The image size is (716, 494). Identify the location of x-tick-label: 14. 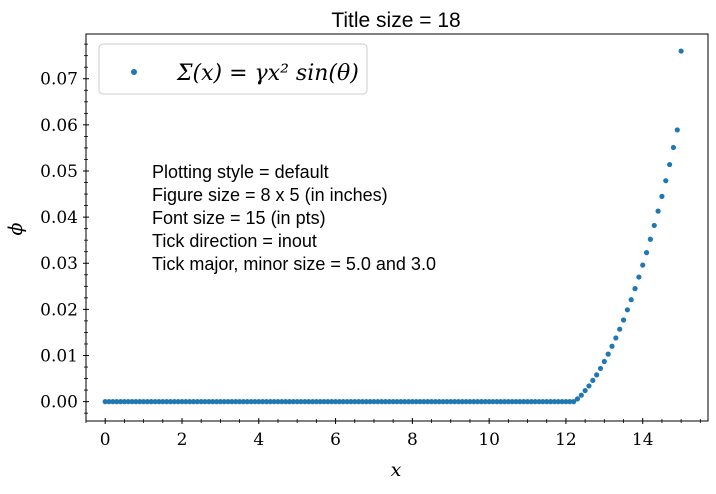
(643, 440).